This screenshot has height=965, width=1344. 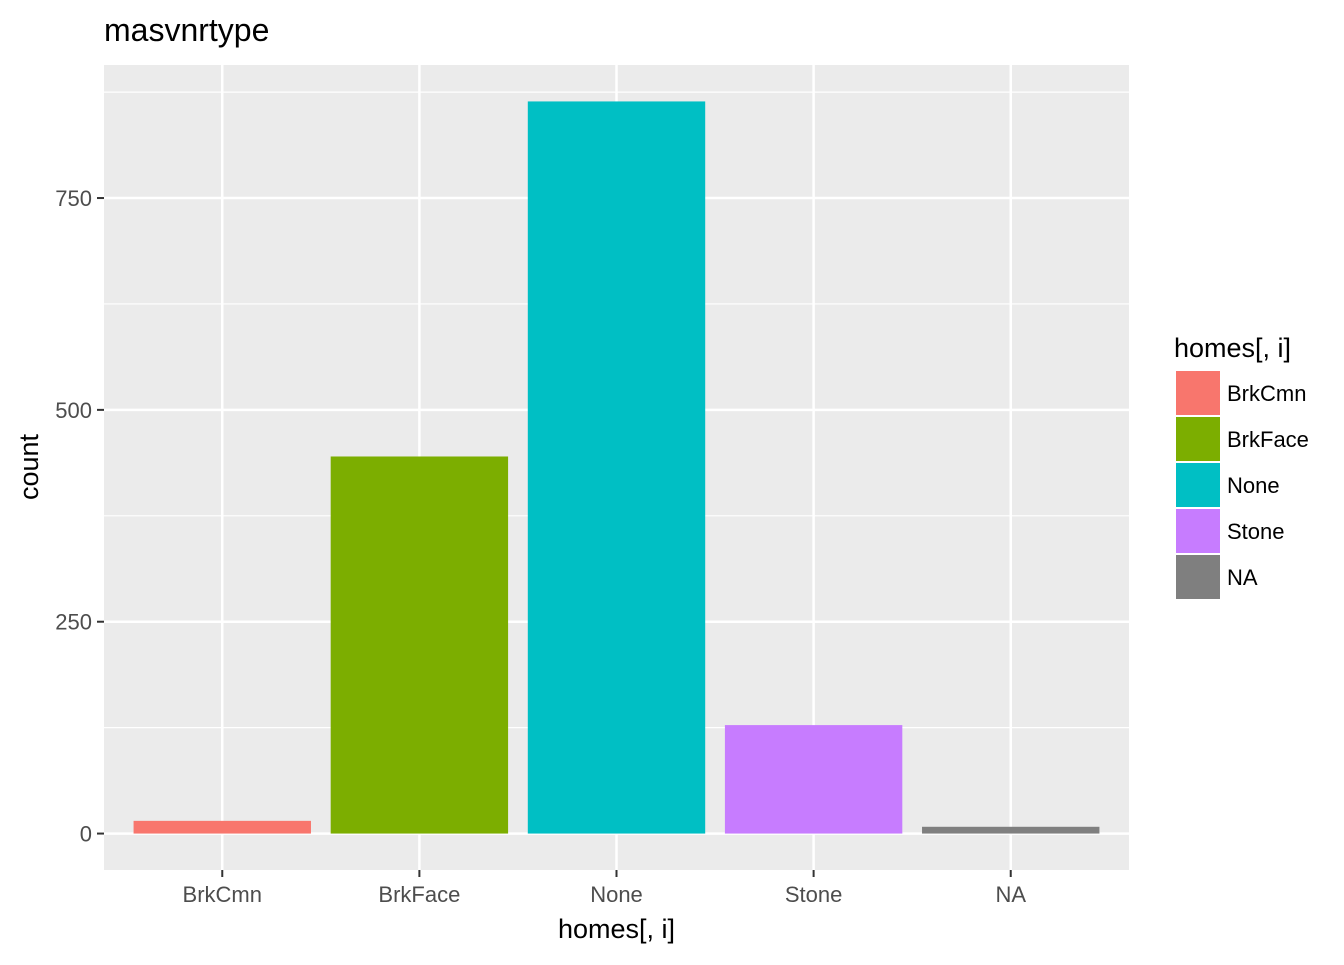 What do you see at coordinates (1232, 348) in the screenshot?
I see `legend-title: homes[, i]` at bounding box center [1232, 348].